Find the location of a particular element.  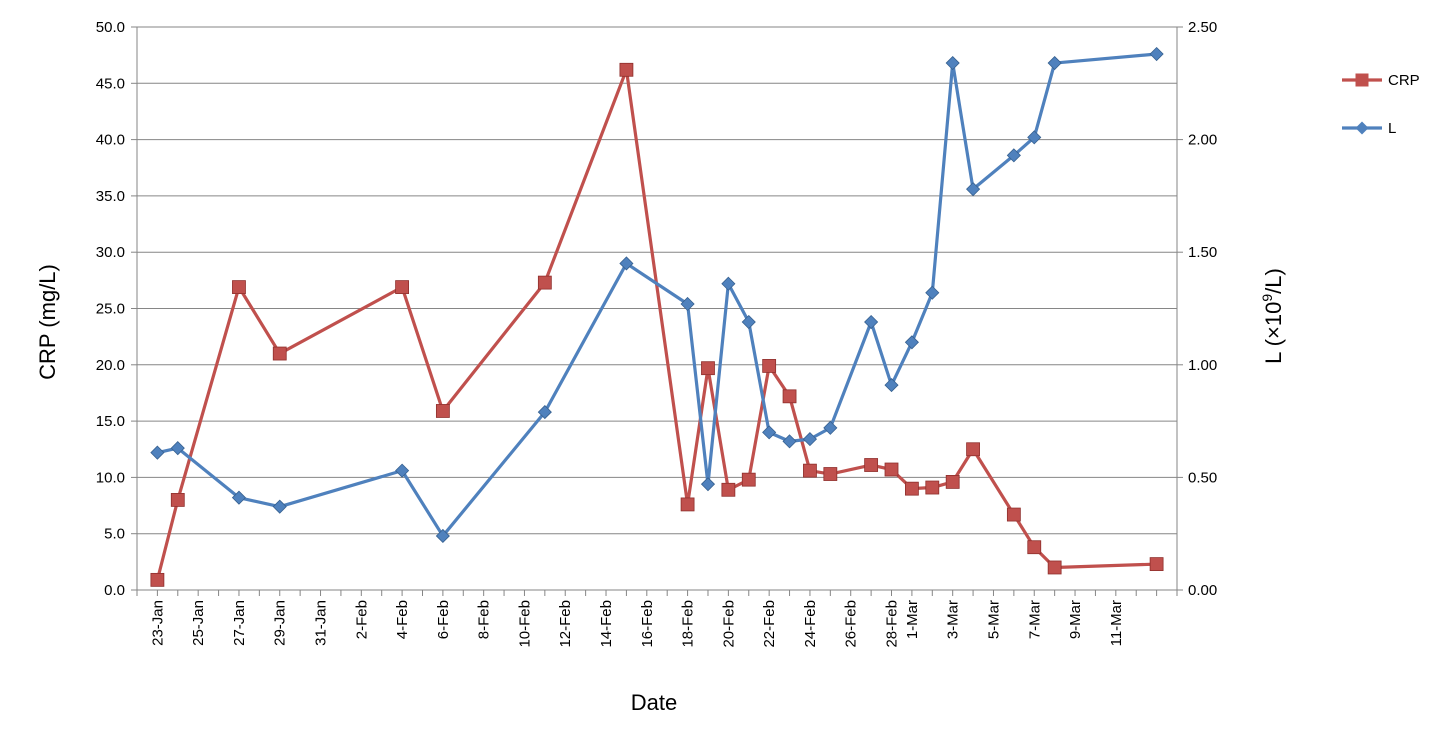

x-tick-label-9-Mar: 9-Mar is located at coordinates (1075, 619).